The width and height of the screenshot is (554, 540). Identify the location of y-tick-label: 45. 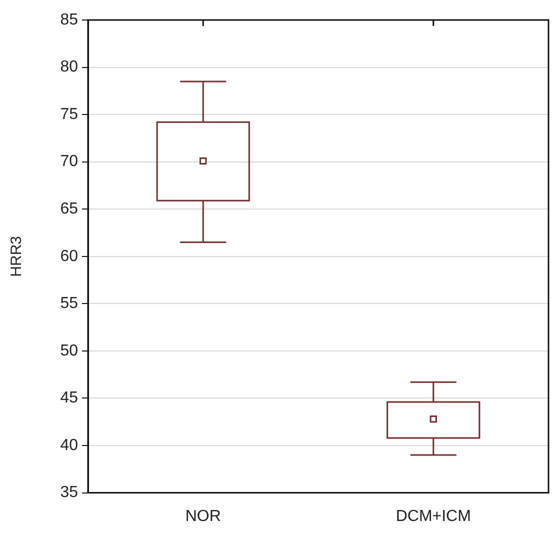
(69, 398).